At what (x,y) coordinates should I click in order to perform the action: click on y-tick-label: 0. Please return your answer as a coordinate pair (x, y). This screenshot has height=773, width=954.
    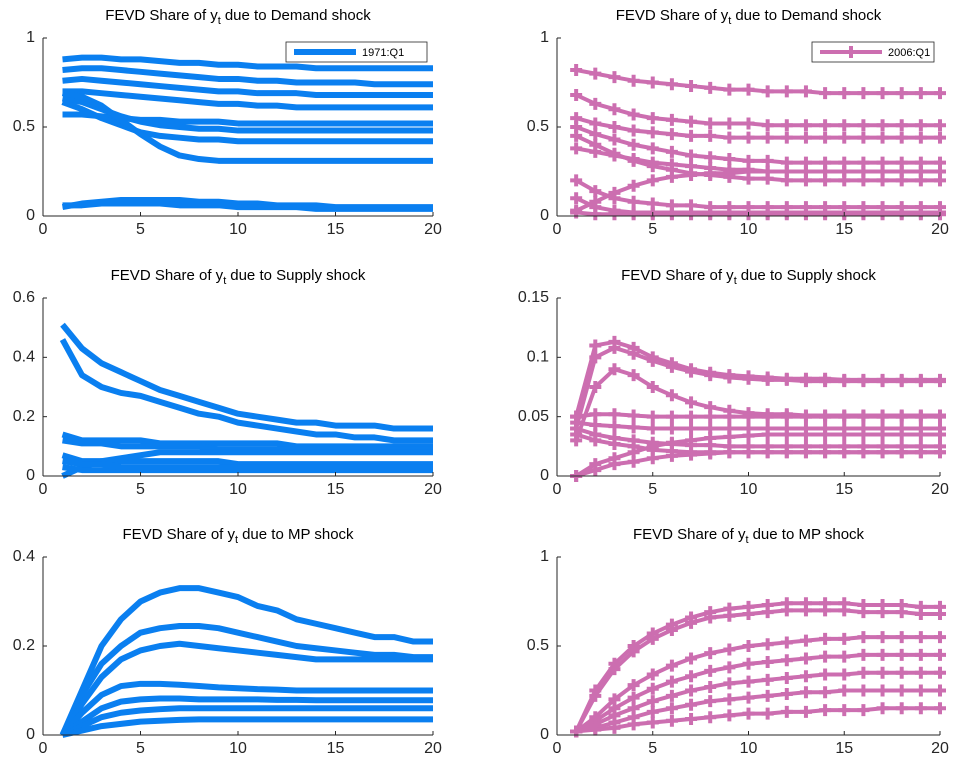
    Looking at the image, I should click on (30, 475).